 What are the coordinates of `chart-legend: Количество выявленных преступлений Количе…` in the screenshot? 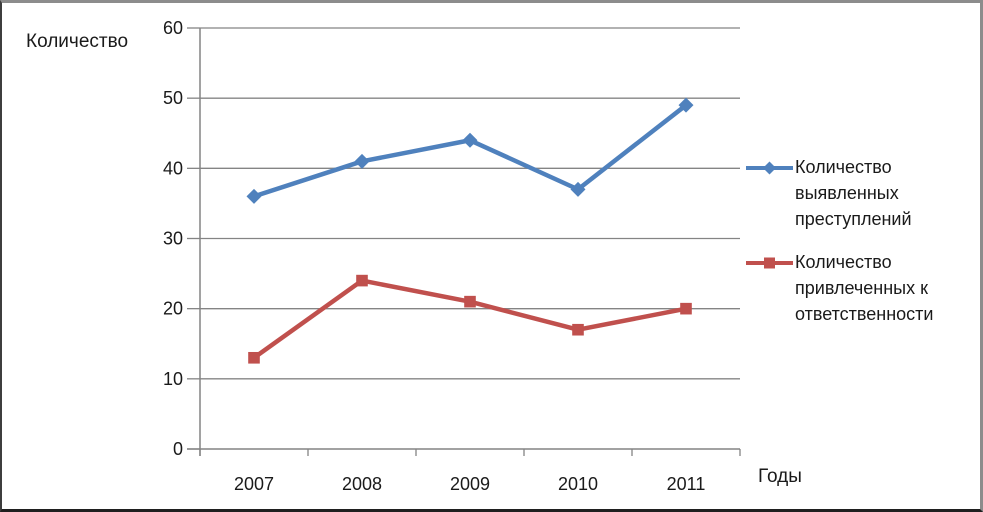 It's located at (853, 240).